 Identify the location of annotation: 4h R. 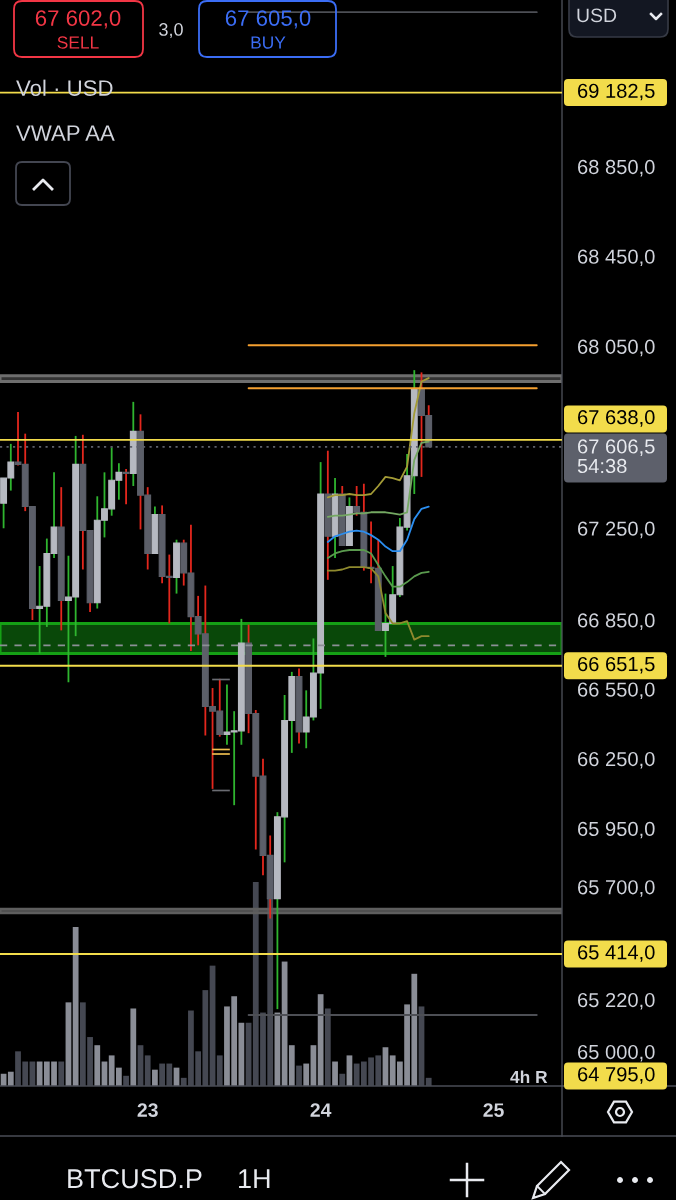
(529, 1076).